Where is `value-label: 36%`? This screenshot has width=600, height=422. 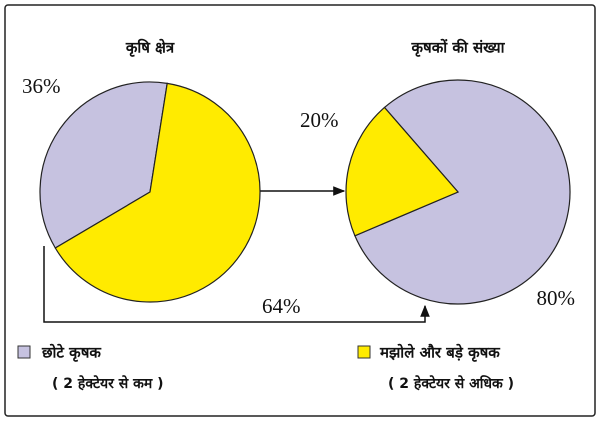
value-label: 36% is located at coordinates (41, 86).